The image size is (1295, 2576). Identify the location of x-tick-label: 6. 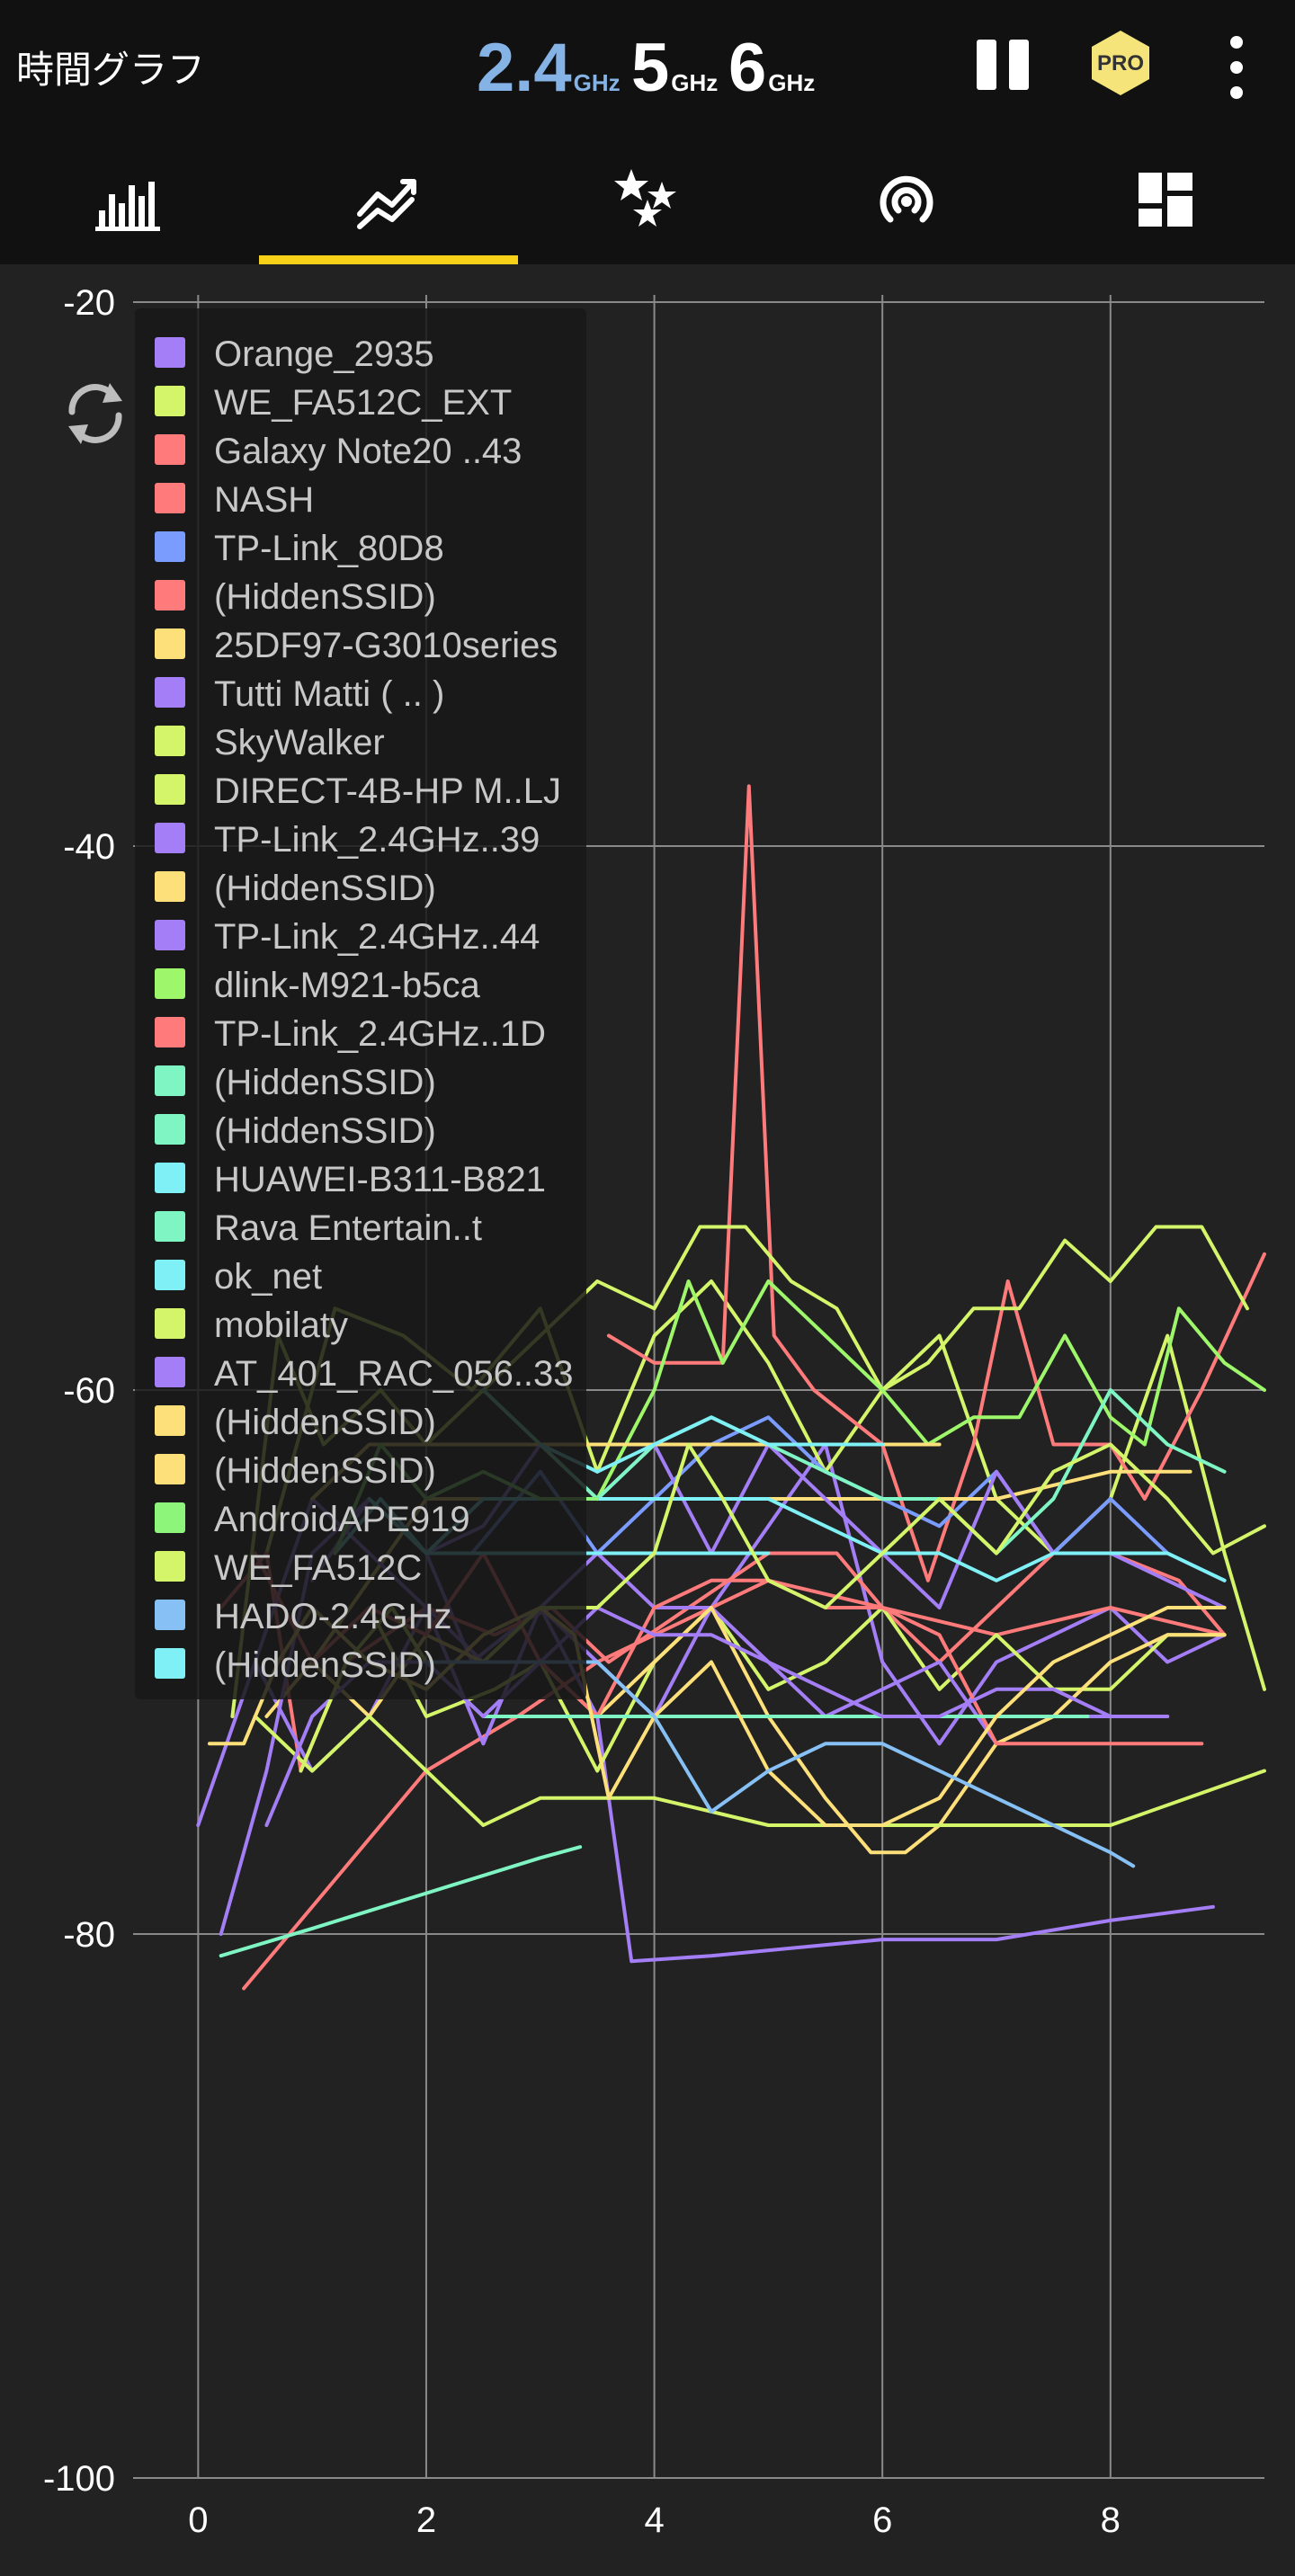
(882, 2520).